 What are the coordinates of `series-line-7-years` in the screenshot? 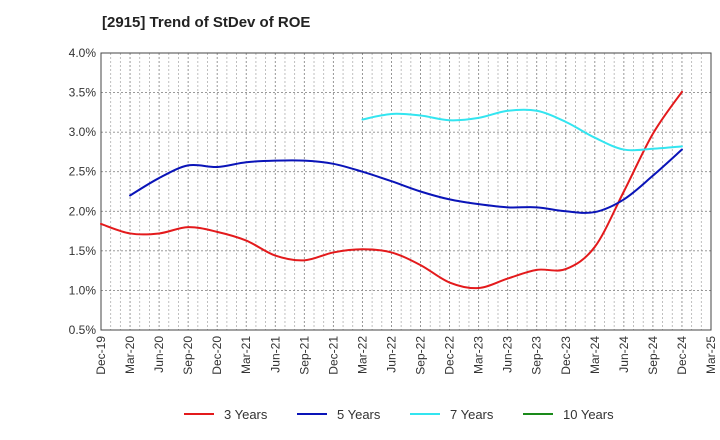 It's located at (522, 130).